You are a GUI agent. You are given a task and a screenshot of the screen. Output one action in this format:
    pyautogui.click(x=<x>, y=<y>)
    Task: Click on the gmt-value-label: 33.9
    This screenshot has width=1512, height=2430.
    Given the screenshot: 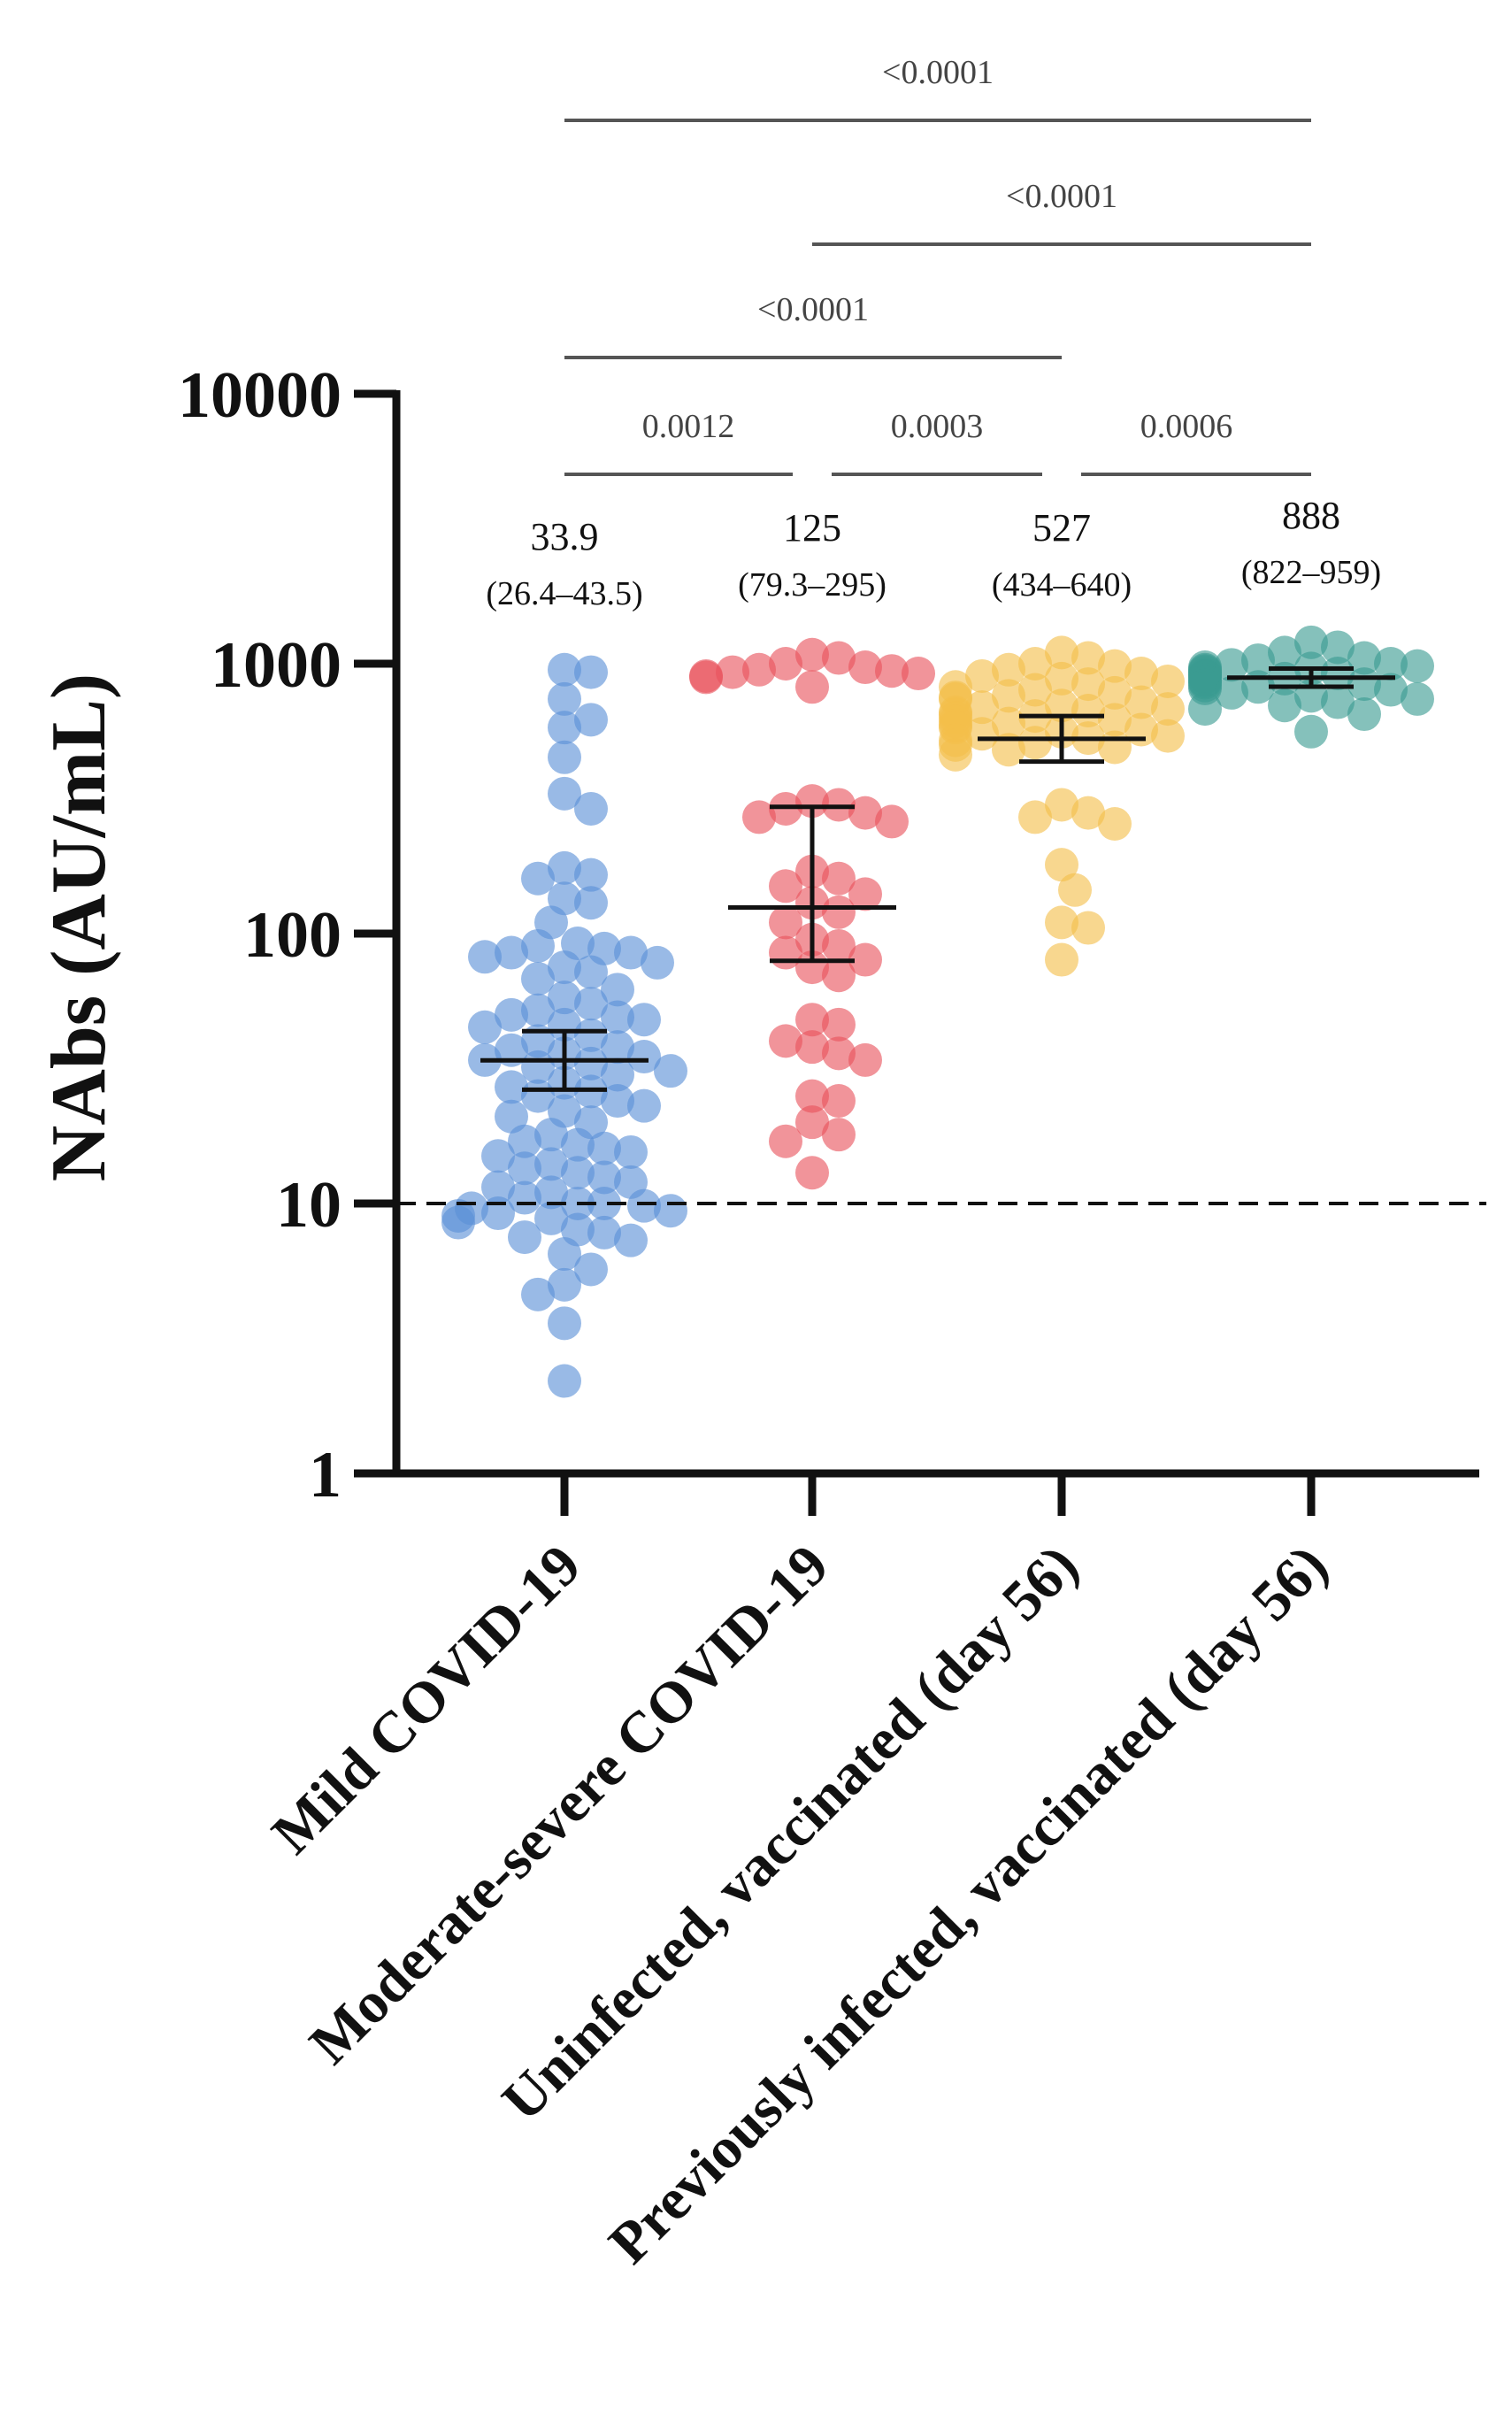 What is the action you would take?
    pyautogui.click(x=565, y=536)
    